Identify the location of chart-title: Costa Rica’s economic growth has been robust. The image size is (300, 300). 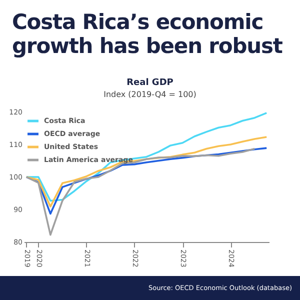
(148, 34).